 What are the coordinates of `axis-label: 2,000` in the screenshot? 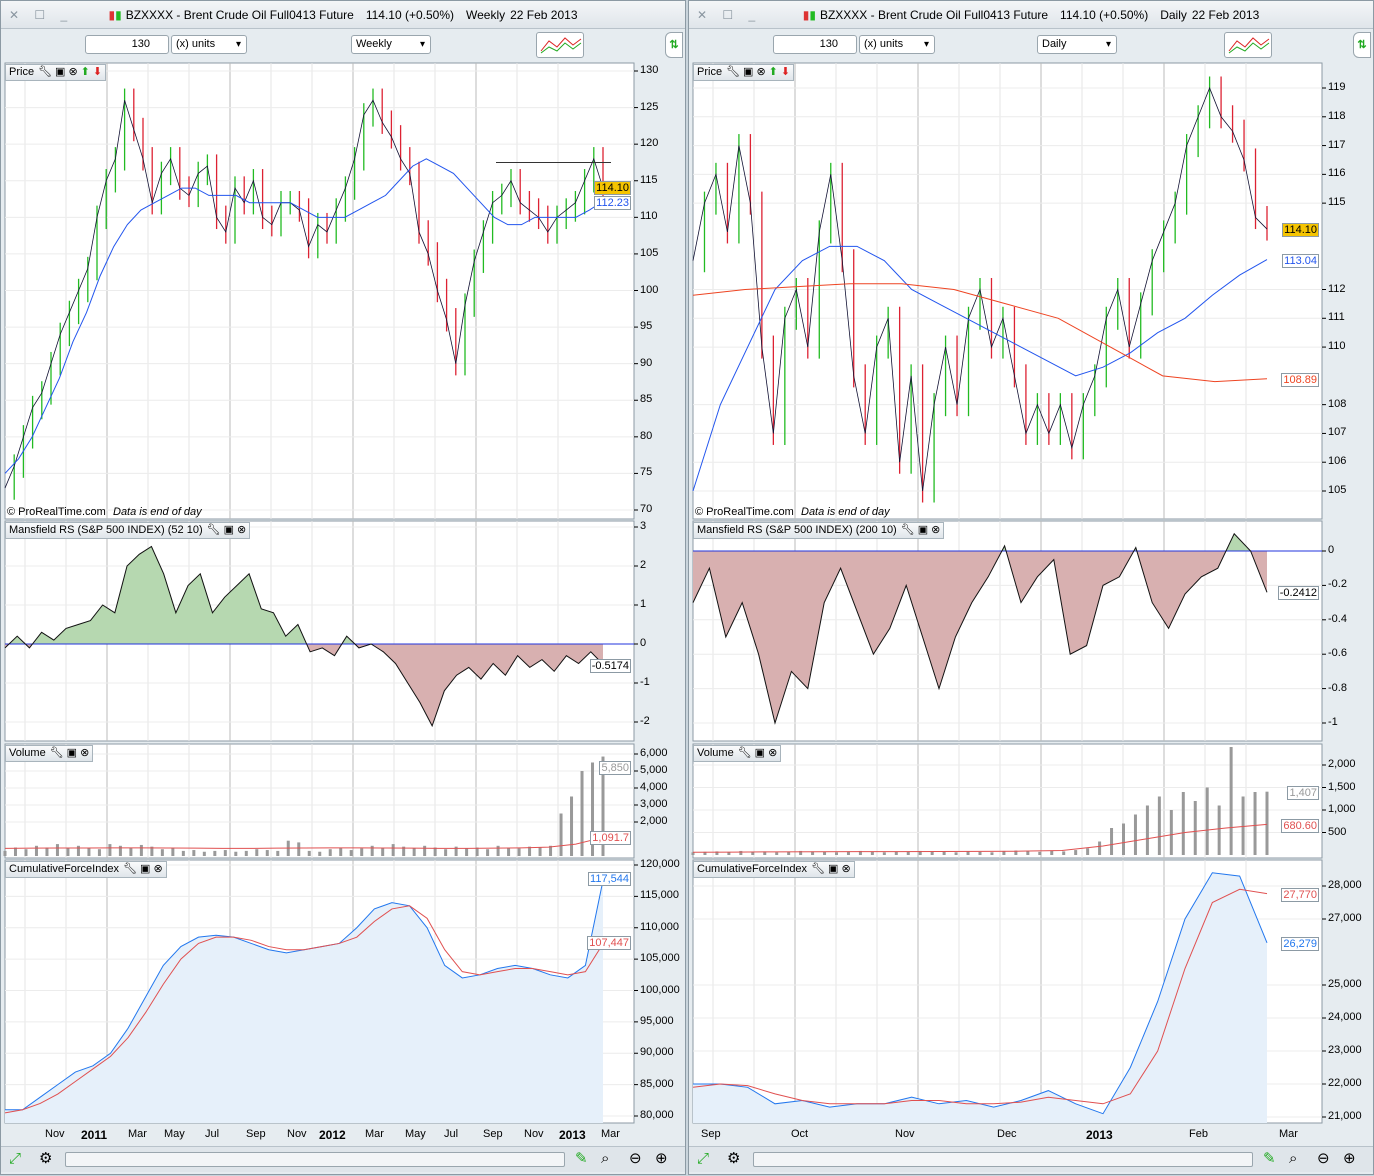 It's located at (654, 821).